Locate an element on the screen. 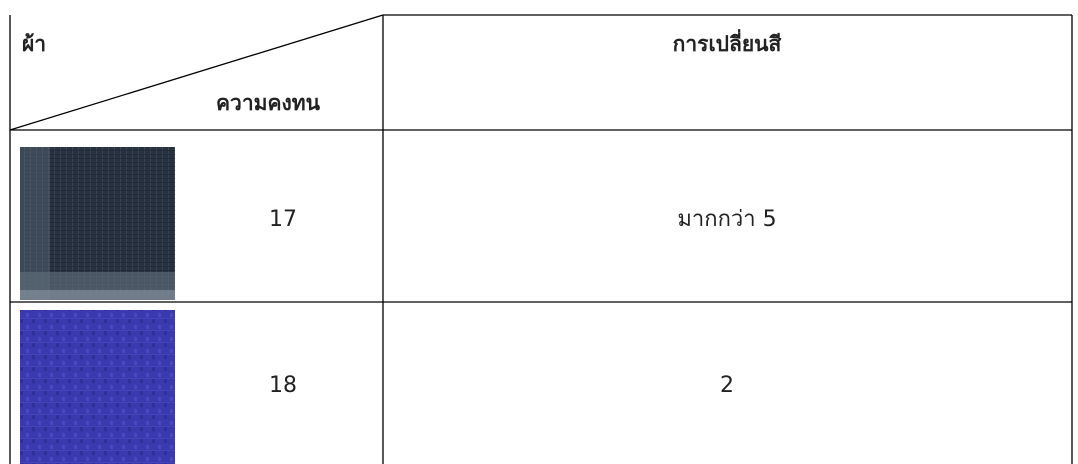 This screenshot has width=1078, height=464. sample-number: 18 is located at coordinates (283, 385).